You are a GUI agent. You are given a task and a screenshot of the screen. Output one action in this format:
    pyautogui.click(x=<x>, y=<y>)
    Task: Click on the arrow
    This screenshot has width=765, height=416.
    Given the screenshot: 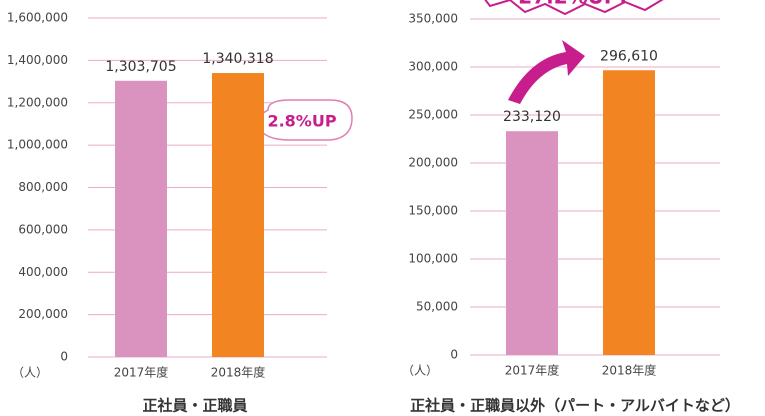 What is the action you would take?
    pyautogui.click(x=546, y=72)
    